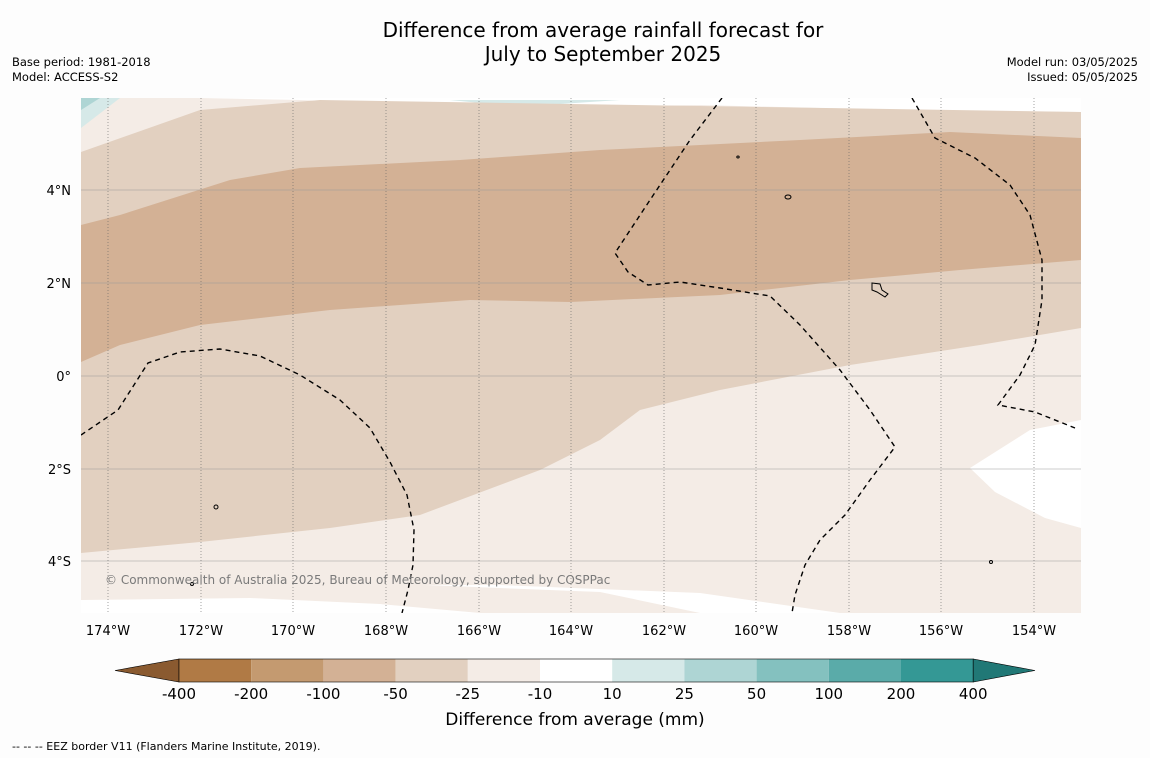 Image resolution: width=1150 pixels, height=758 pixels. I want to click on title-line-2: July to September 2025, so click(603, 54).